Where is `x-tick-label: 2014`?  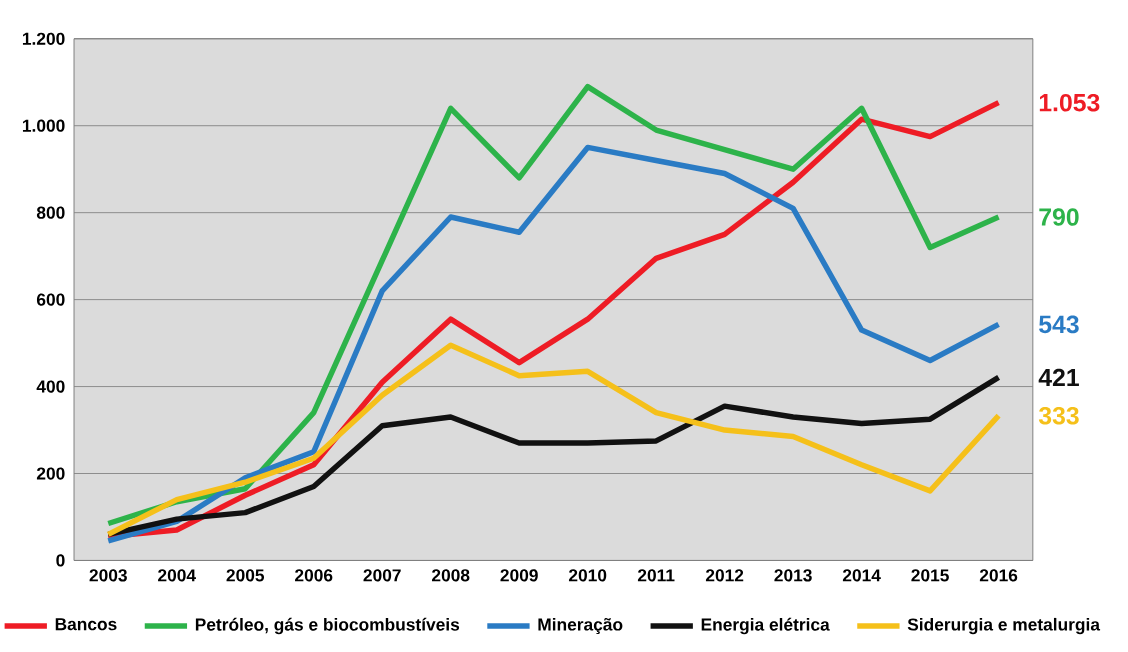 x-tick-label: 2014 is located at coordinates (861, 575).